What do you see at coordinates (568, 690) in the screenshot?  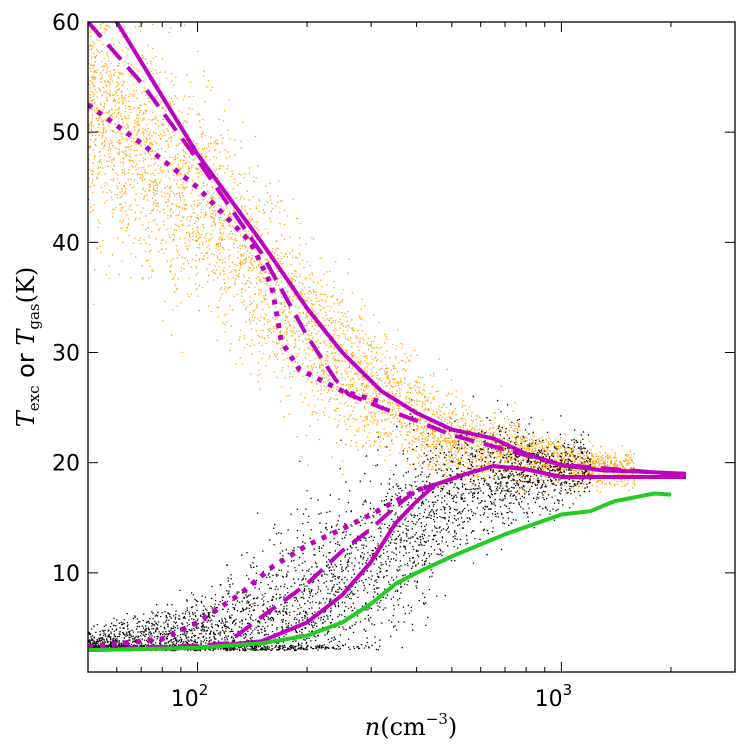 I see `x-tick-exp: 3` at bounding box center [568, 690].